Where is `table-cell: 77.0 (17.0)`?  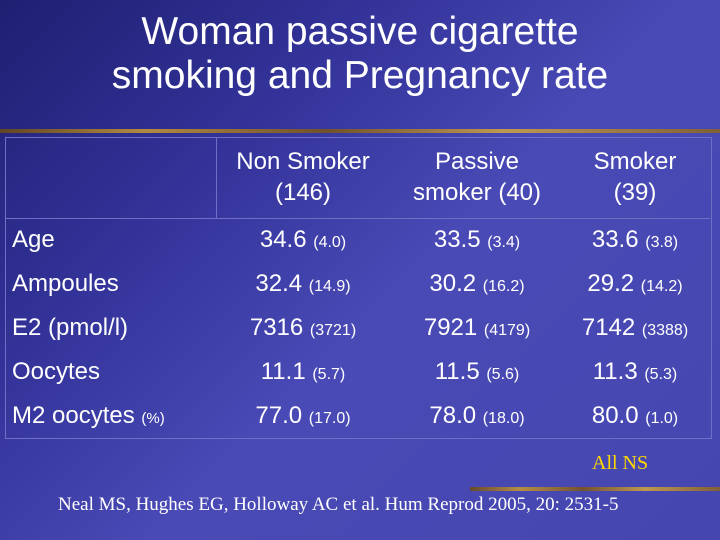 table-cell: 77.0 (17.0) is located at coordinates (303, 415).